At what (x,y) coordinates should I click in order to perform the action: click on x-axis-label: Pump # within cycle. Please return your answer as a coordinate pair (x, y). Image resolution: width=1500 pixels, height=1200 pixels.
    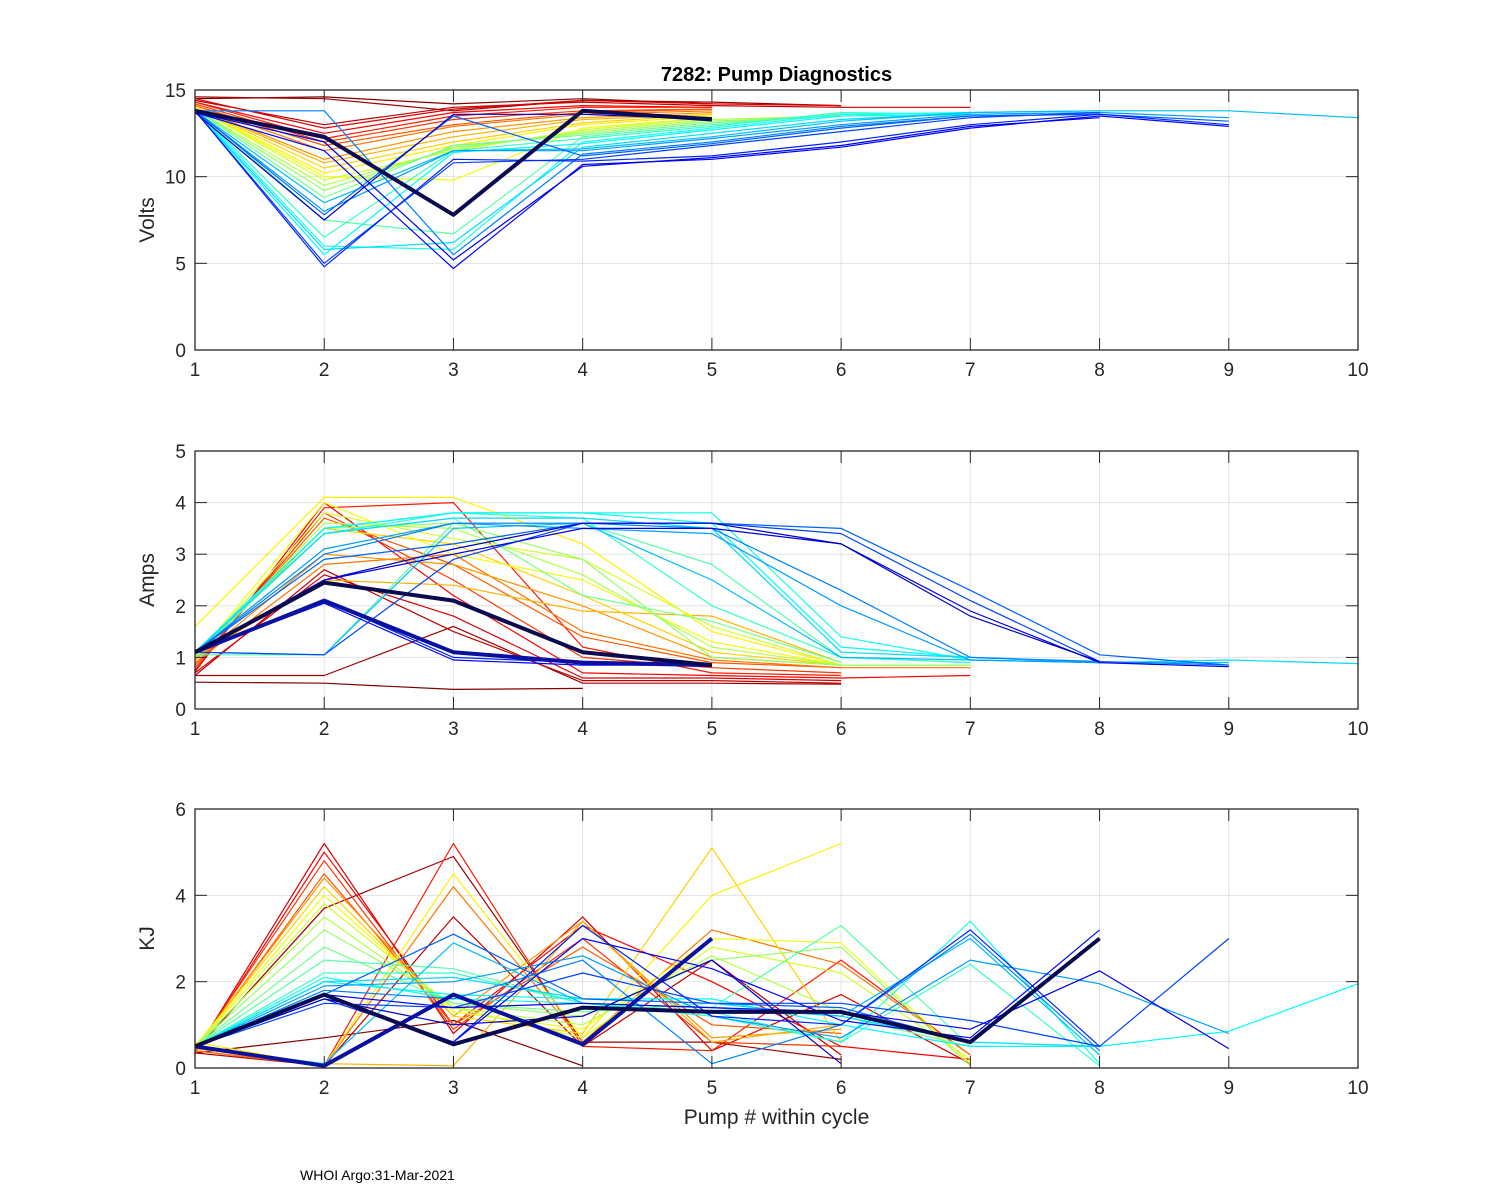
    Looking at the image, I should click on (777, 1117).